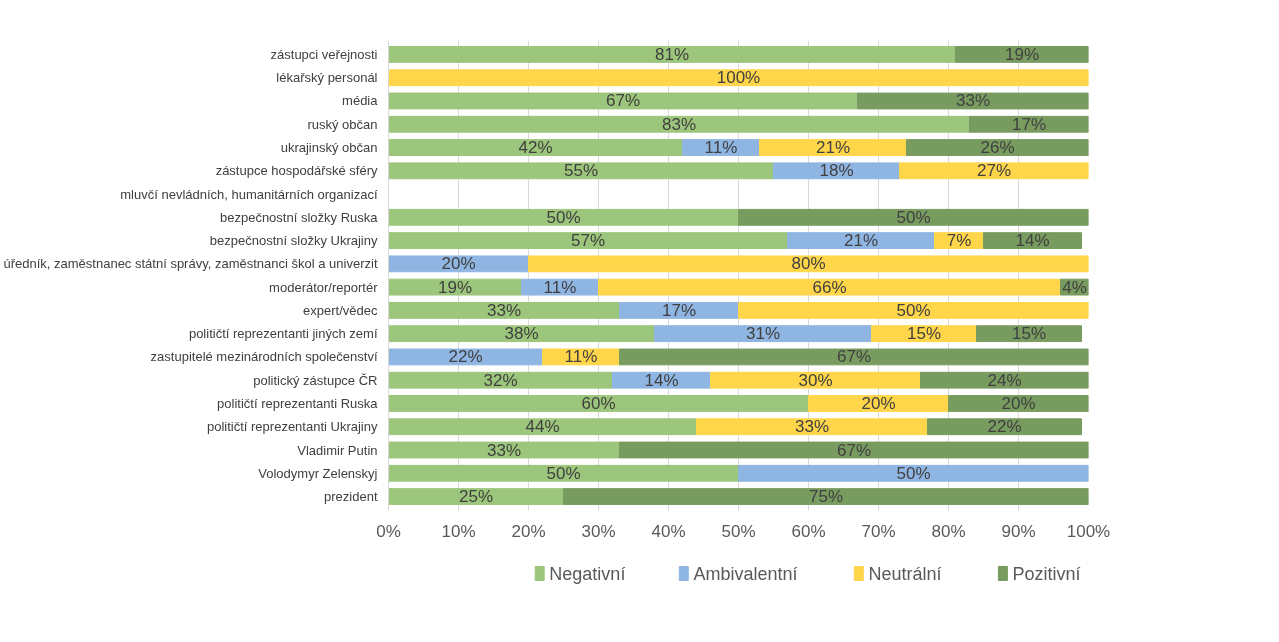 The image size is (1279, 642). I want to click on data-label: 32%, so click(500, 380).